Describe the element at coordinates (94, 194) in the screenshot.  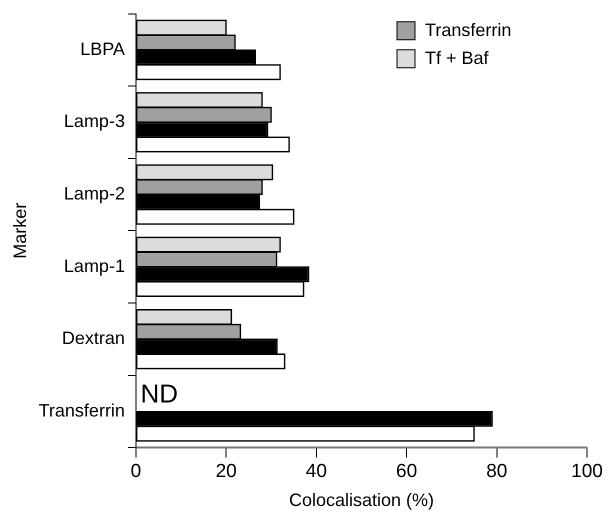
I see `y-tick-label: Lamp-2` at that location.